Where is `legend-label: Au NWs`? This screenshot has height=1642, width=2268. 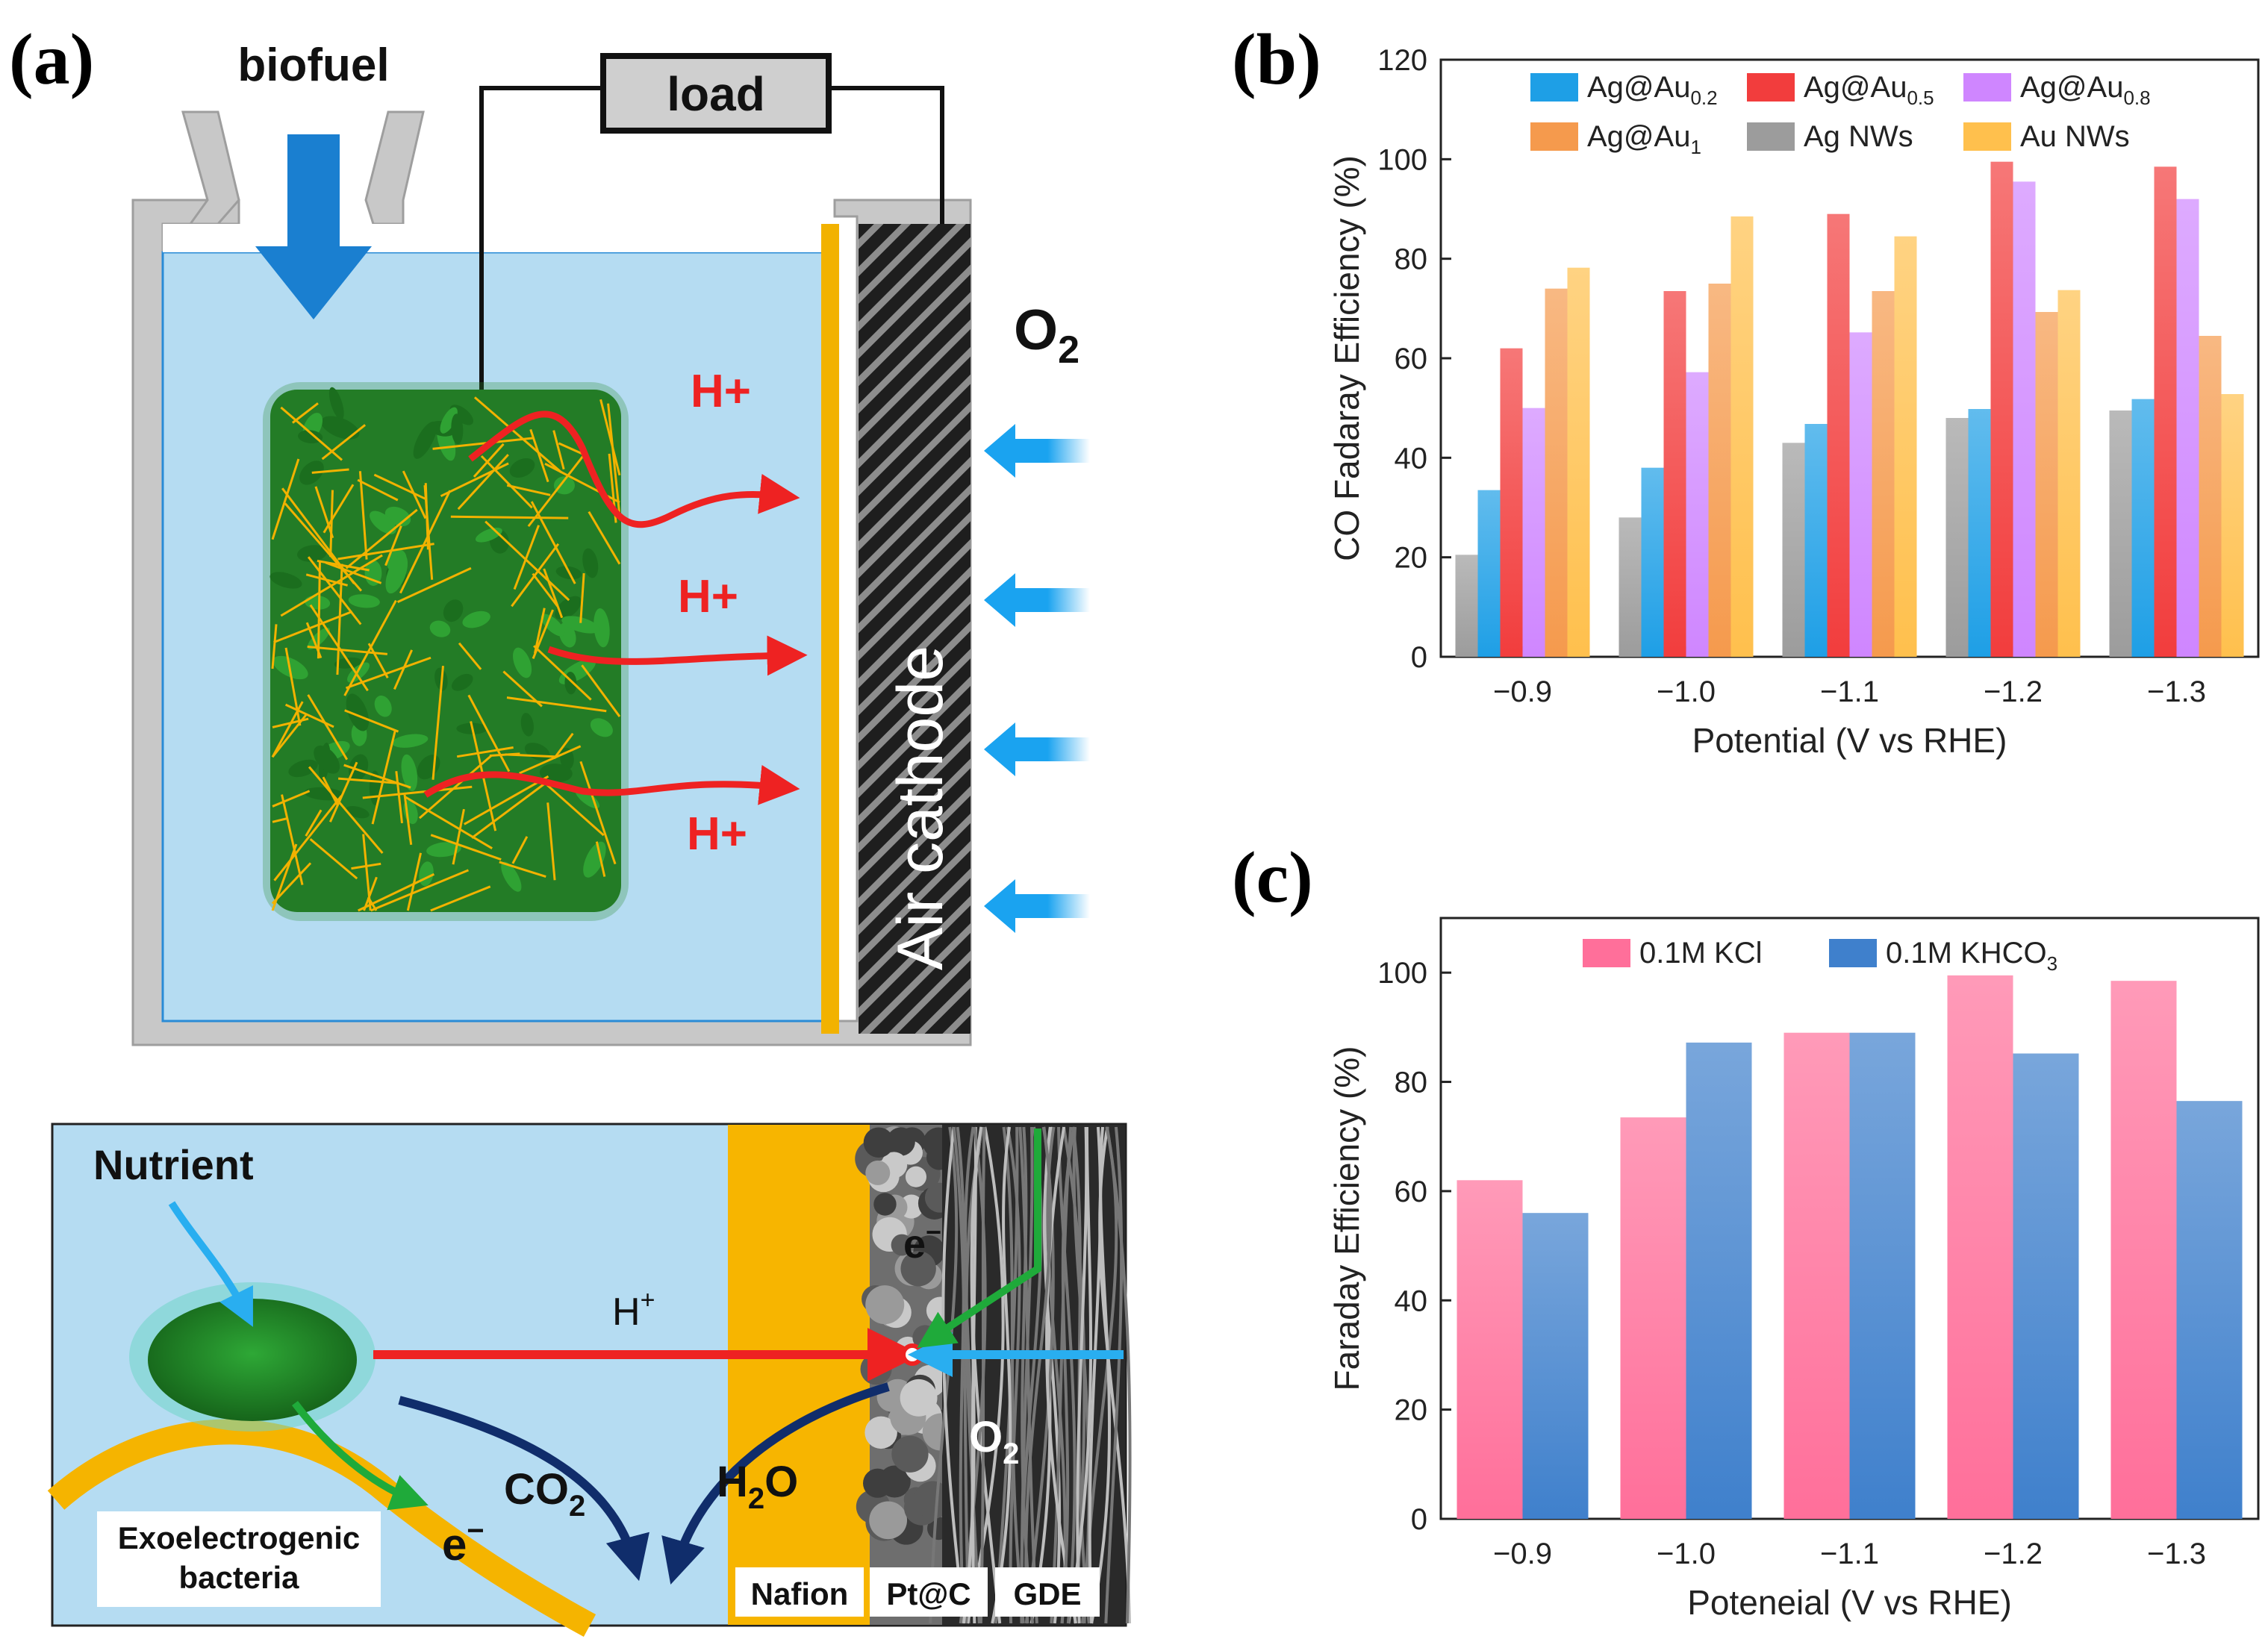
legend-label: Au NWs is located at coordinates (2075, 136).